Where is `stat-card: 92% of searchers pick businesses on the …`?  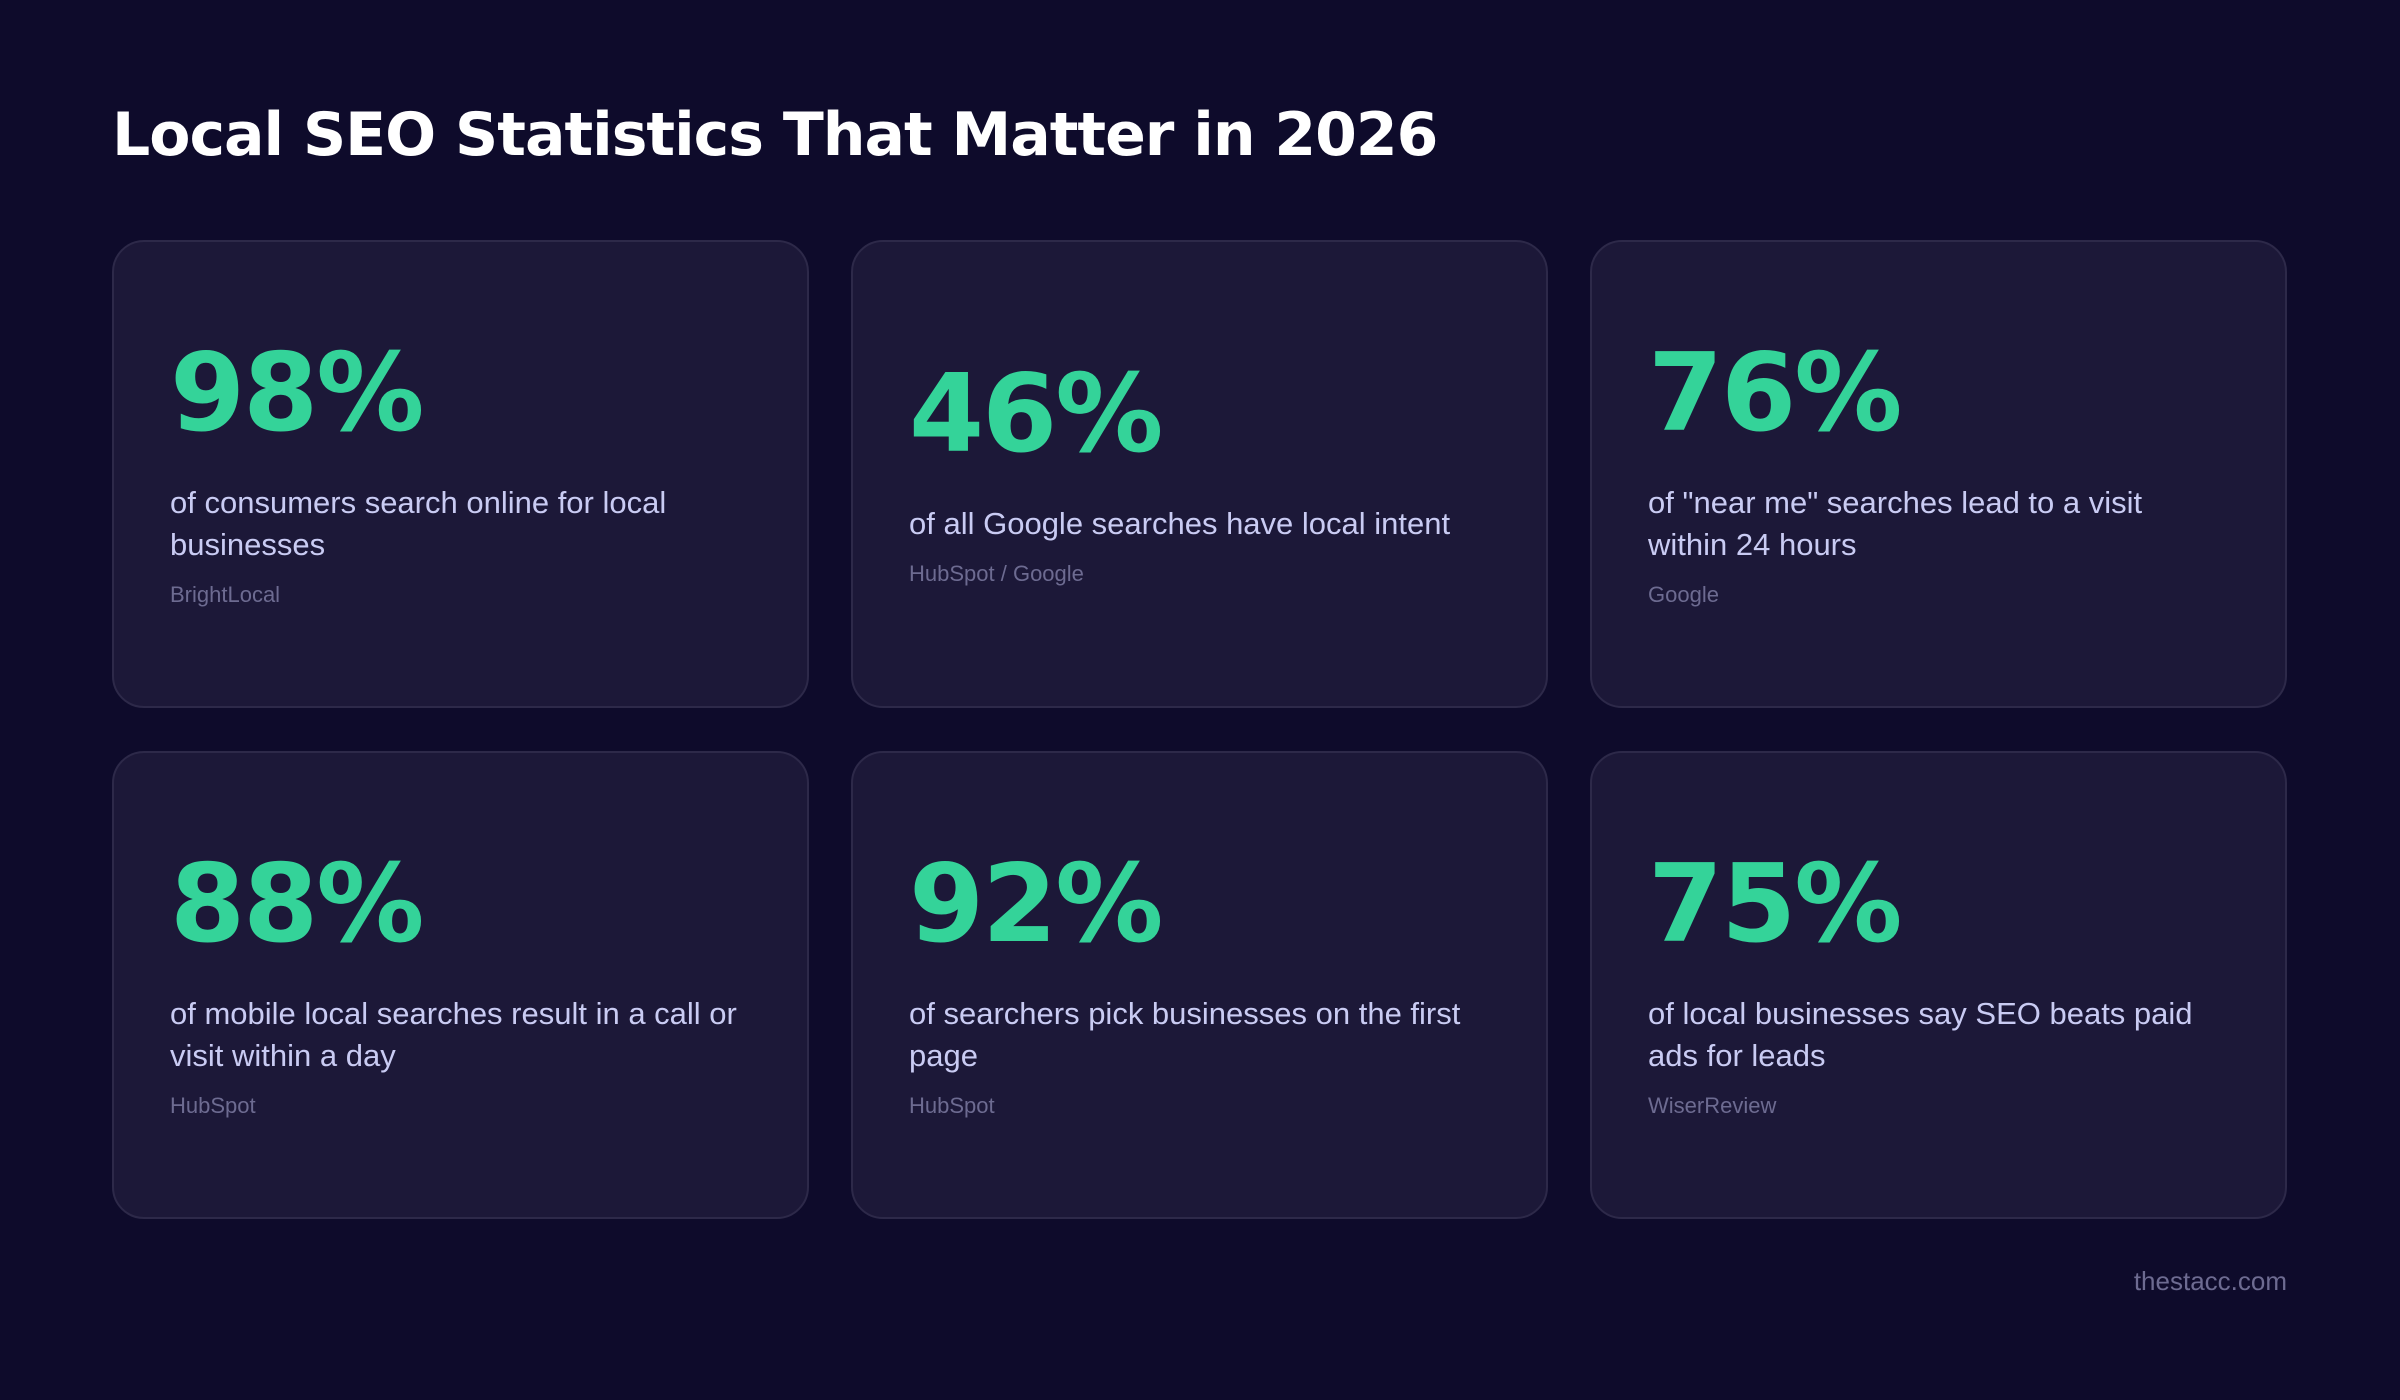 stat-card: 92% of searchers pick businesses on the … is located at coordinates (1199, 985).